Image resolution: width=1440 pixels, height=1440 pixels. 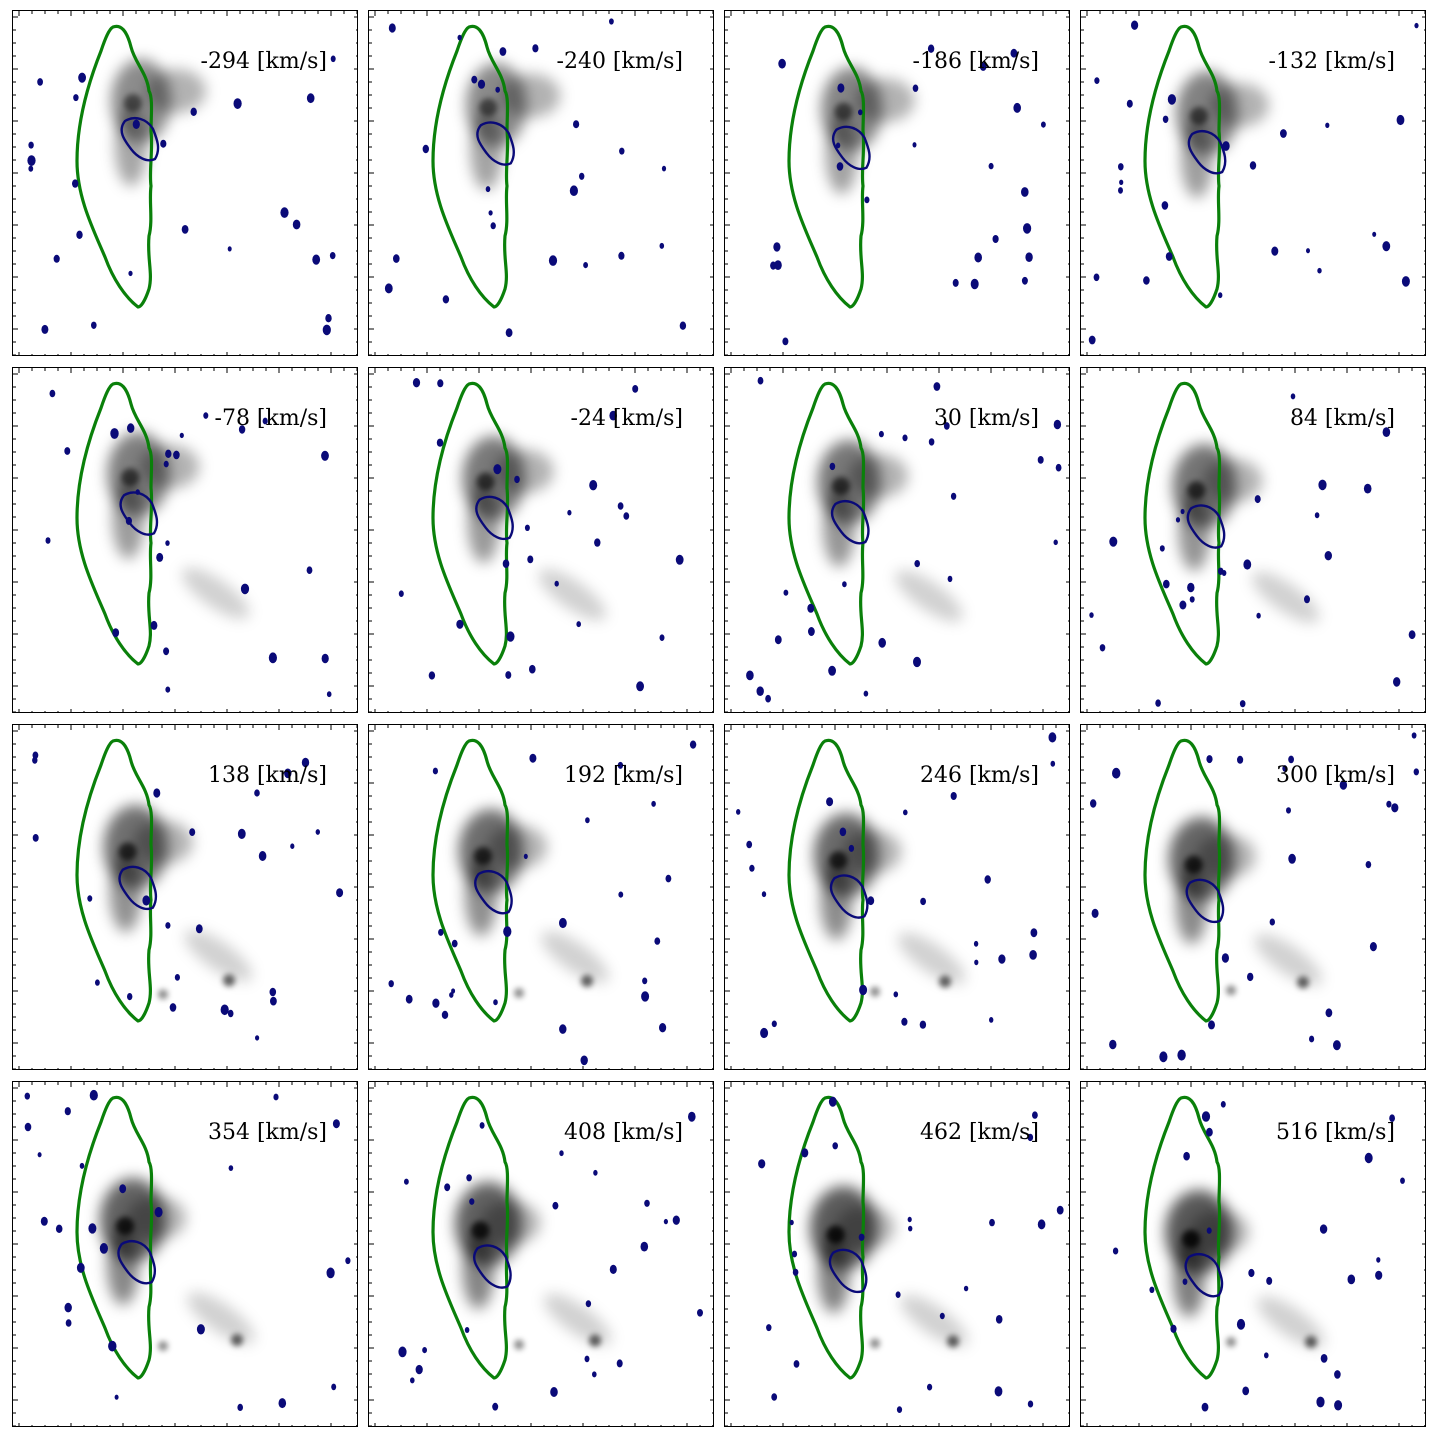 I want to click on channel-panel: 192 [km/s], so click(x=541, y=897).